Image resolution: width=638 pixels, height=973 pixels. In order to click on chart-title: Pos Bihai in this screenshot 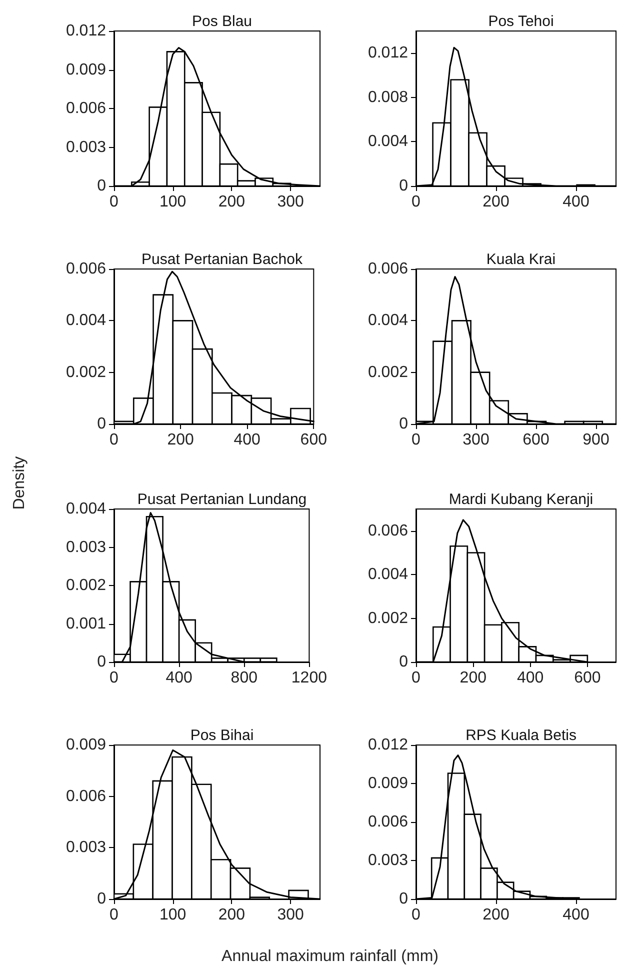, I will do `click(222, 735)`.